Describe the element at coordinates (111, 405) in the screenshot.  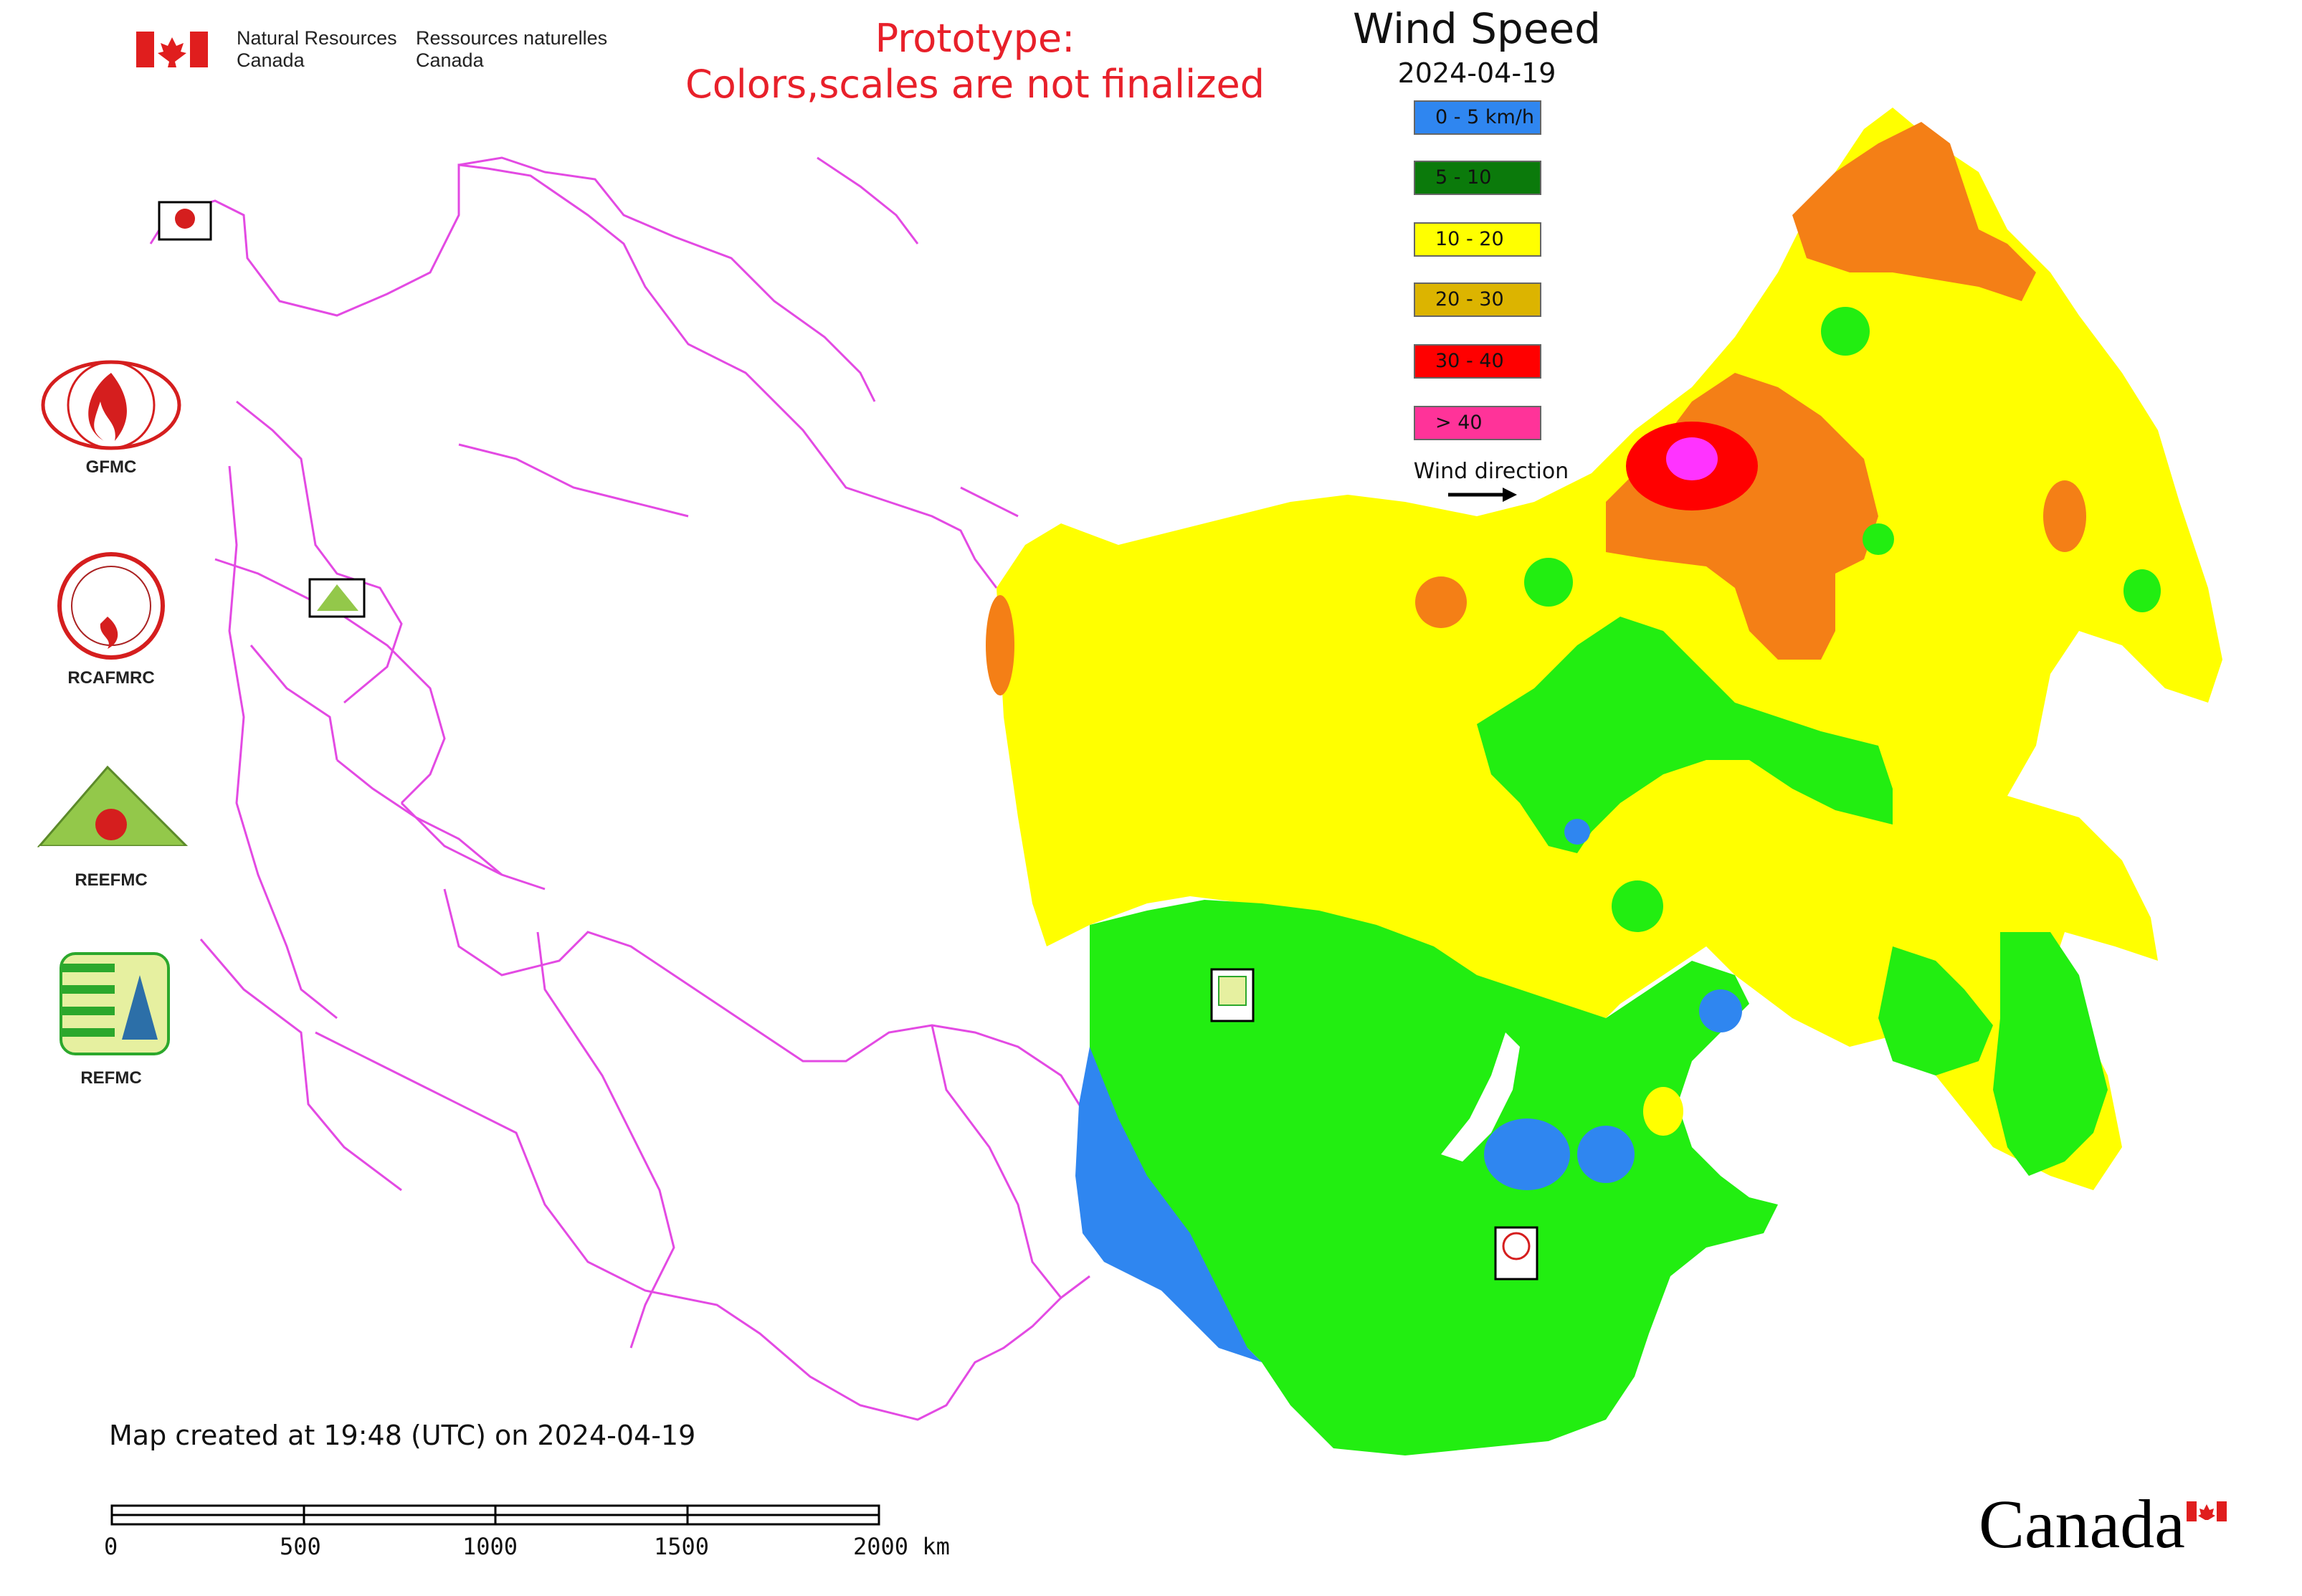
I see `gfmc-logo` at that location.